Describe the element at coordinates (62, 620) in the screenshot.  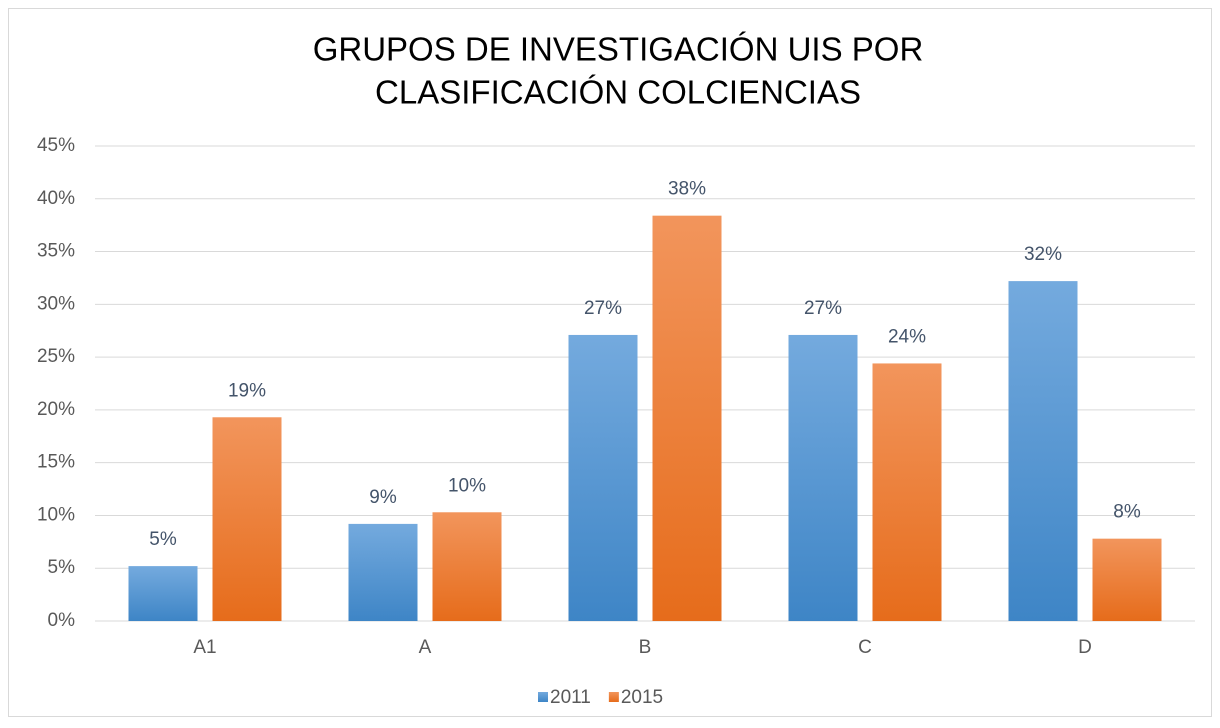
I see `y-tick-label: 0%` at that location.